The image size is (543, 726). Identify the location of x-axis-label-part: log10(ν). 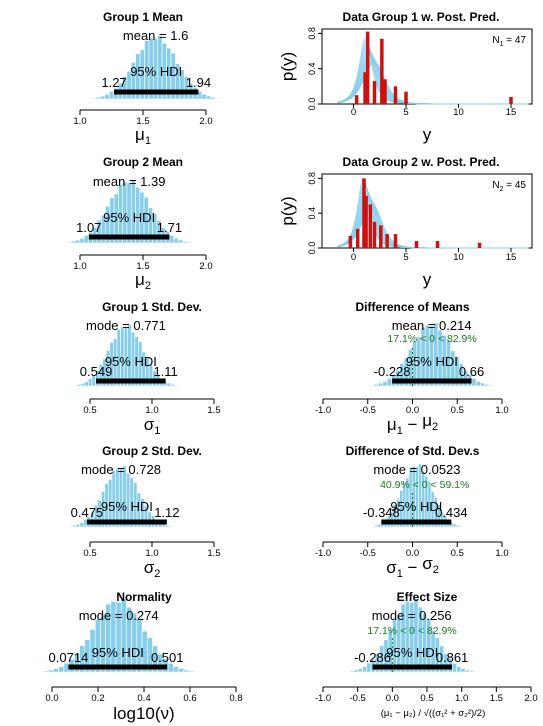
(143, 713).